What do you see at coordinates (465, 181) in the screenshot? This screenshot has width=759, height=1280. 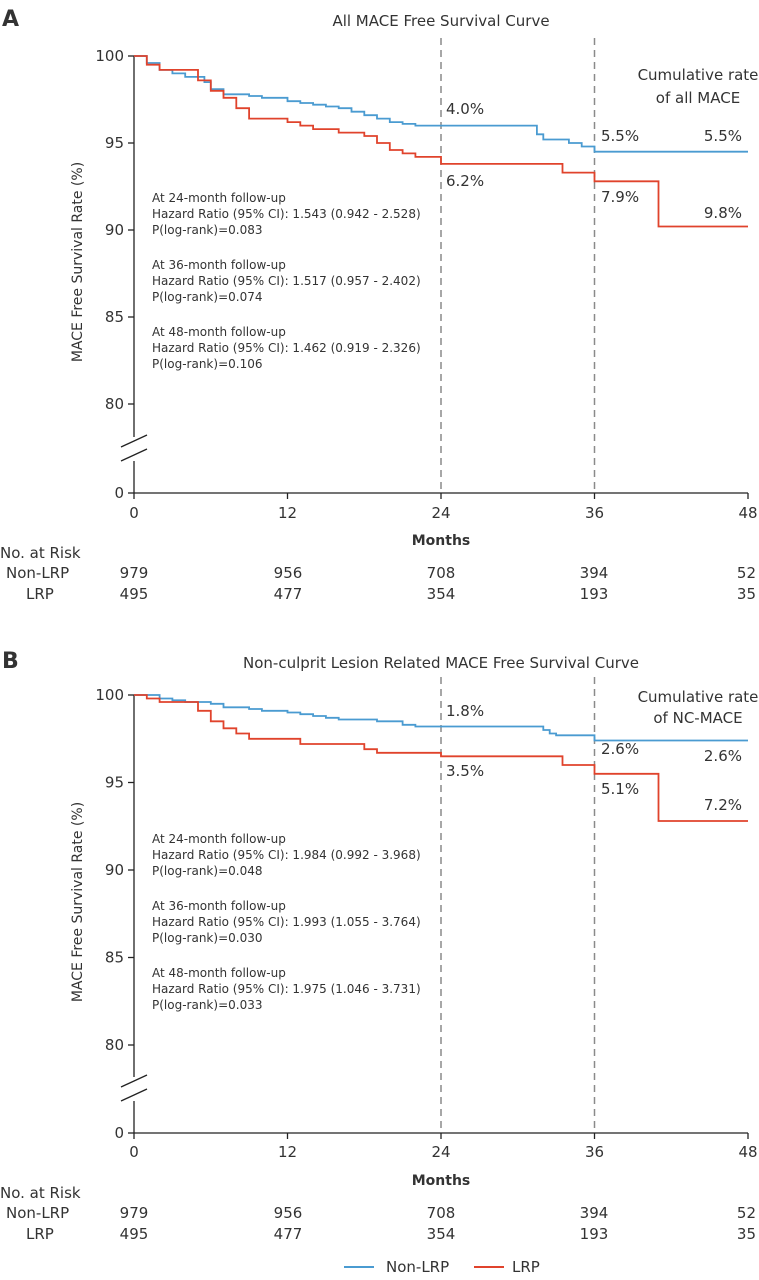 I see `rate-label-lrp-24: 6.2%` at bounding box center [465, 181].